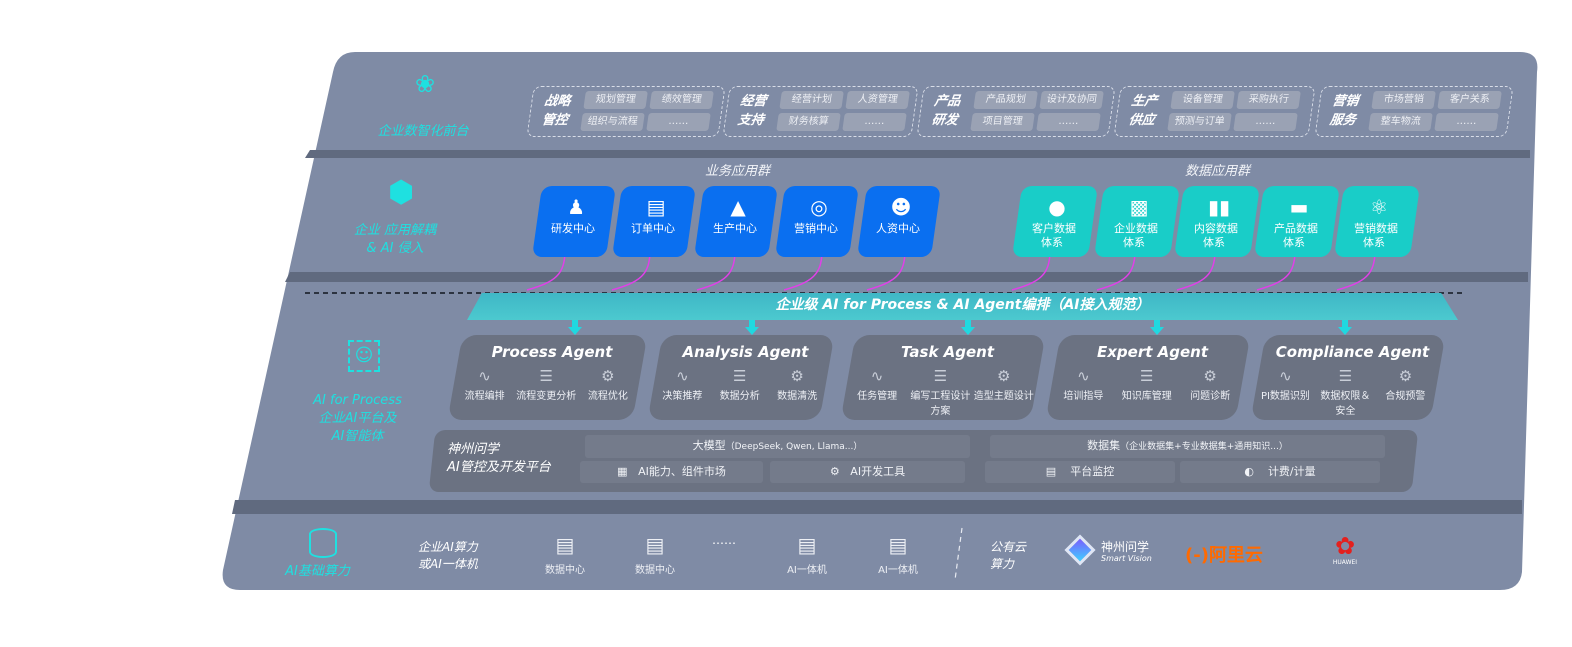 This screenshot has width=1572, height=647. I want to click on capability-label: PI数据识别, so click(1285, 396).